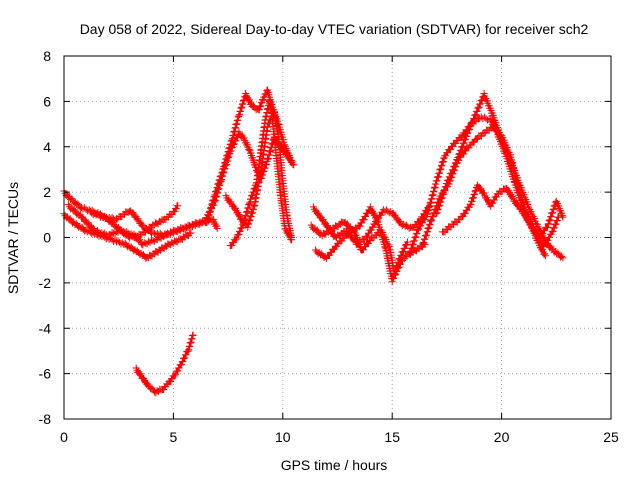 This screenshot has height=480, width=640. Describe the element at coordinates (611, 437) in the screenshot. I see `x-tick-label: 25` at that location.